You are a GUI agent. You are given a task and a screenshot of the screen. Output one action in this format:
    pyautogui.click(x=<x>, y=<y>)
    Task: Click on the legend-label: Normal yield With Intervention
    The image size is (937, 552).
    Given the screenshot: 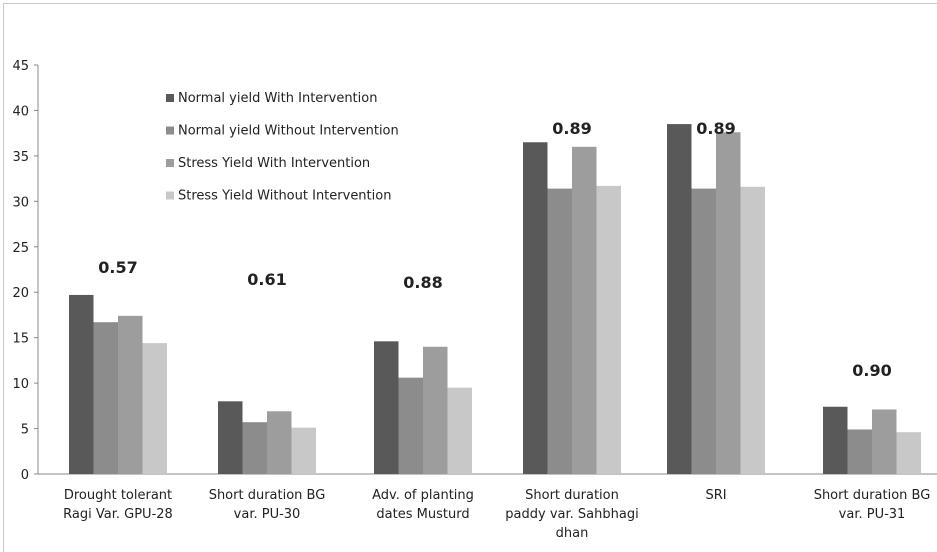 What is the action you would take?
    pyautogui.click(x=277, y=98)
    